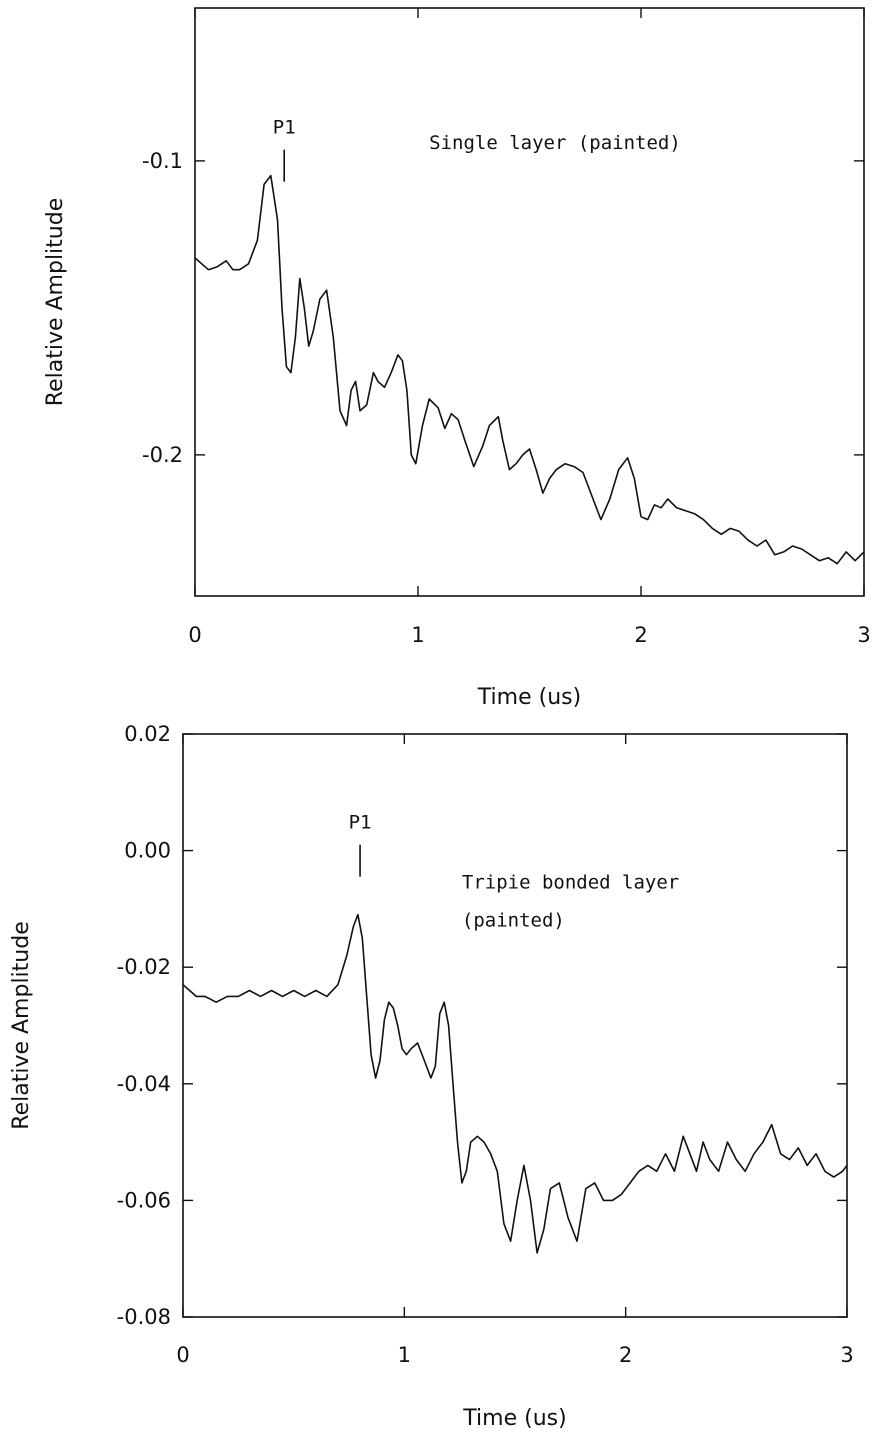 Image resolution: width=874 pixels, height=1437 pixels. I want to click on annotation-label: Tripie bonded layer, so click(570, 882).